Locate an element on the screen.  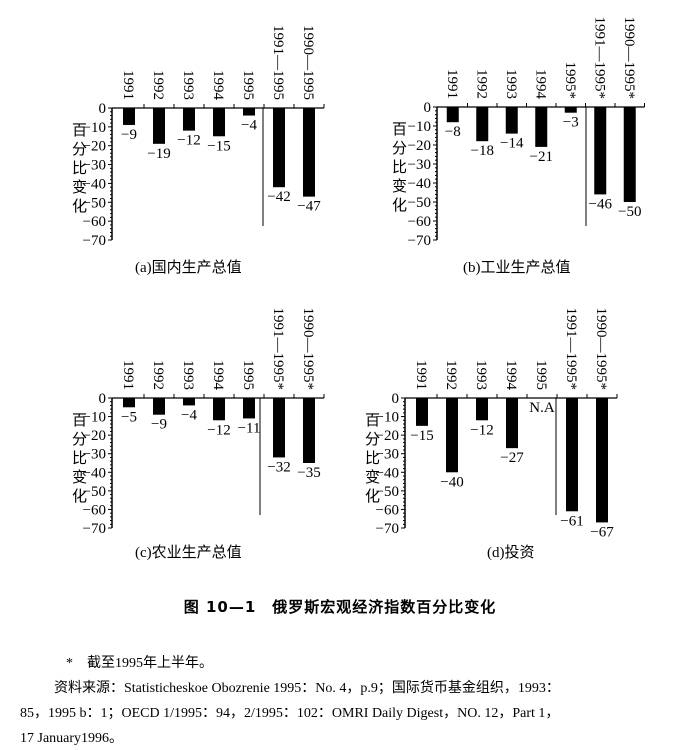
data-label: −9 is located at coordinates (129, 135).